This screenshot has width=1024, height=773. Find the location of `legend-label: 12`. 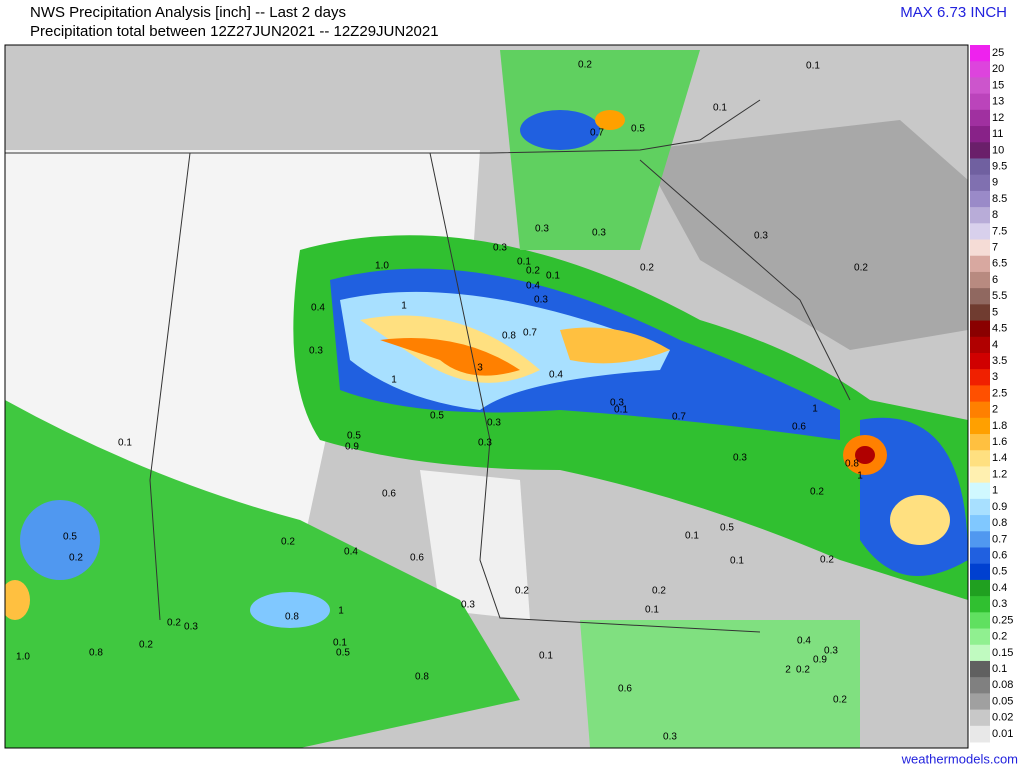

legend-label: 12 is located at coordinates (998, 118).